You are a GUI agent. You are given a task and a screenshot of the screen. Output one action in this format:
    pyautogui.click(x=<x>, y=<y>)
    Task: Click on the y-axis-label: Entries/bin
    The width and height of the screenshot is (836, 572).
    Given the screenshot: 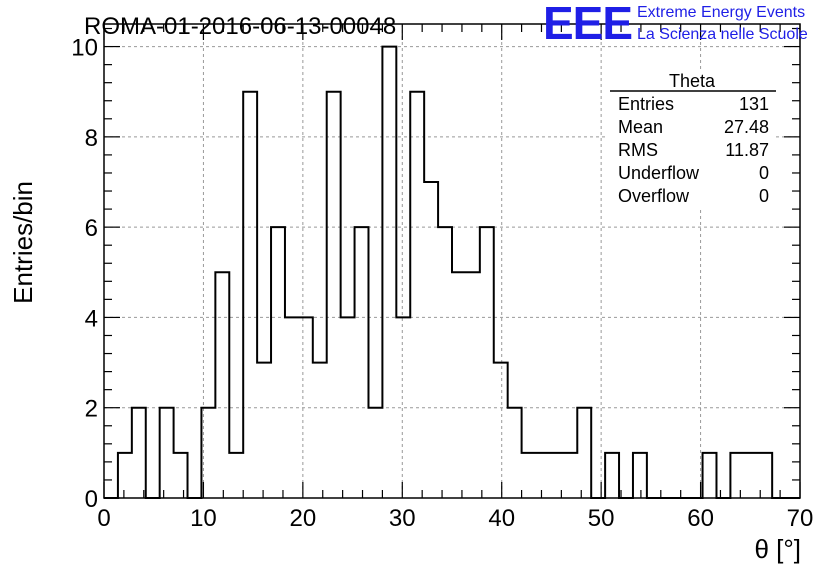 What is the action you would take?
    pyautogui.click(x=23, y=242)
    